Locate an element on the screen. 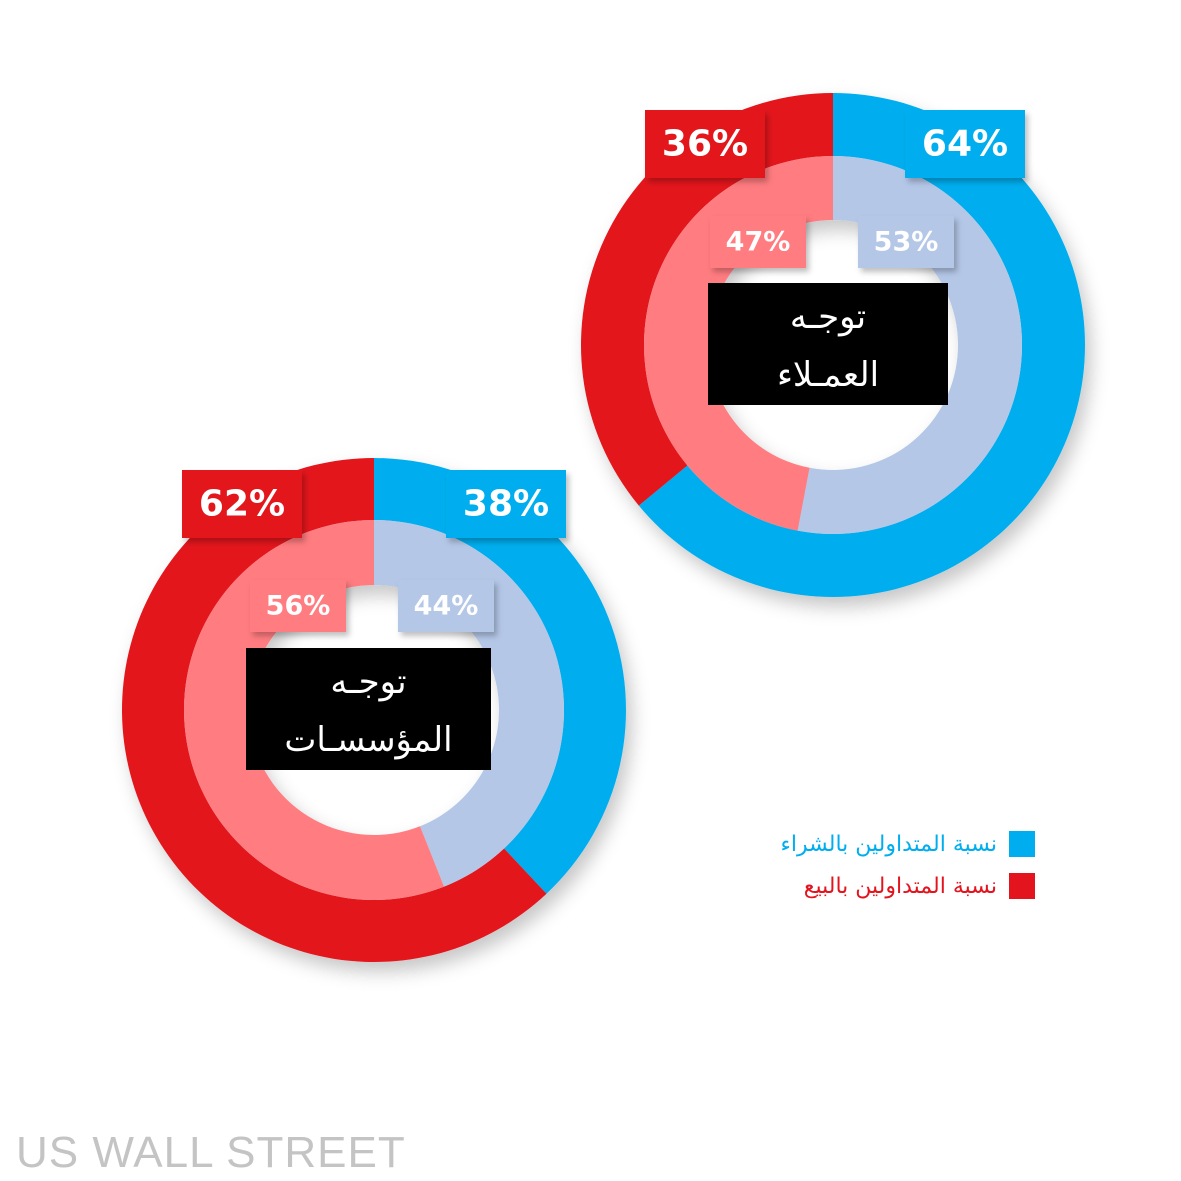 The image size is (1181, 1181). outer-label-buy: 64% is located at coordinates (965, 144).